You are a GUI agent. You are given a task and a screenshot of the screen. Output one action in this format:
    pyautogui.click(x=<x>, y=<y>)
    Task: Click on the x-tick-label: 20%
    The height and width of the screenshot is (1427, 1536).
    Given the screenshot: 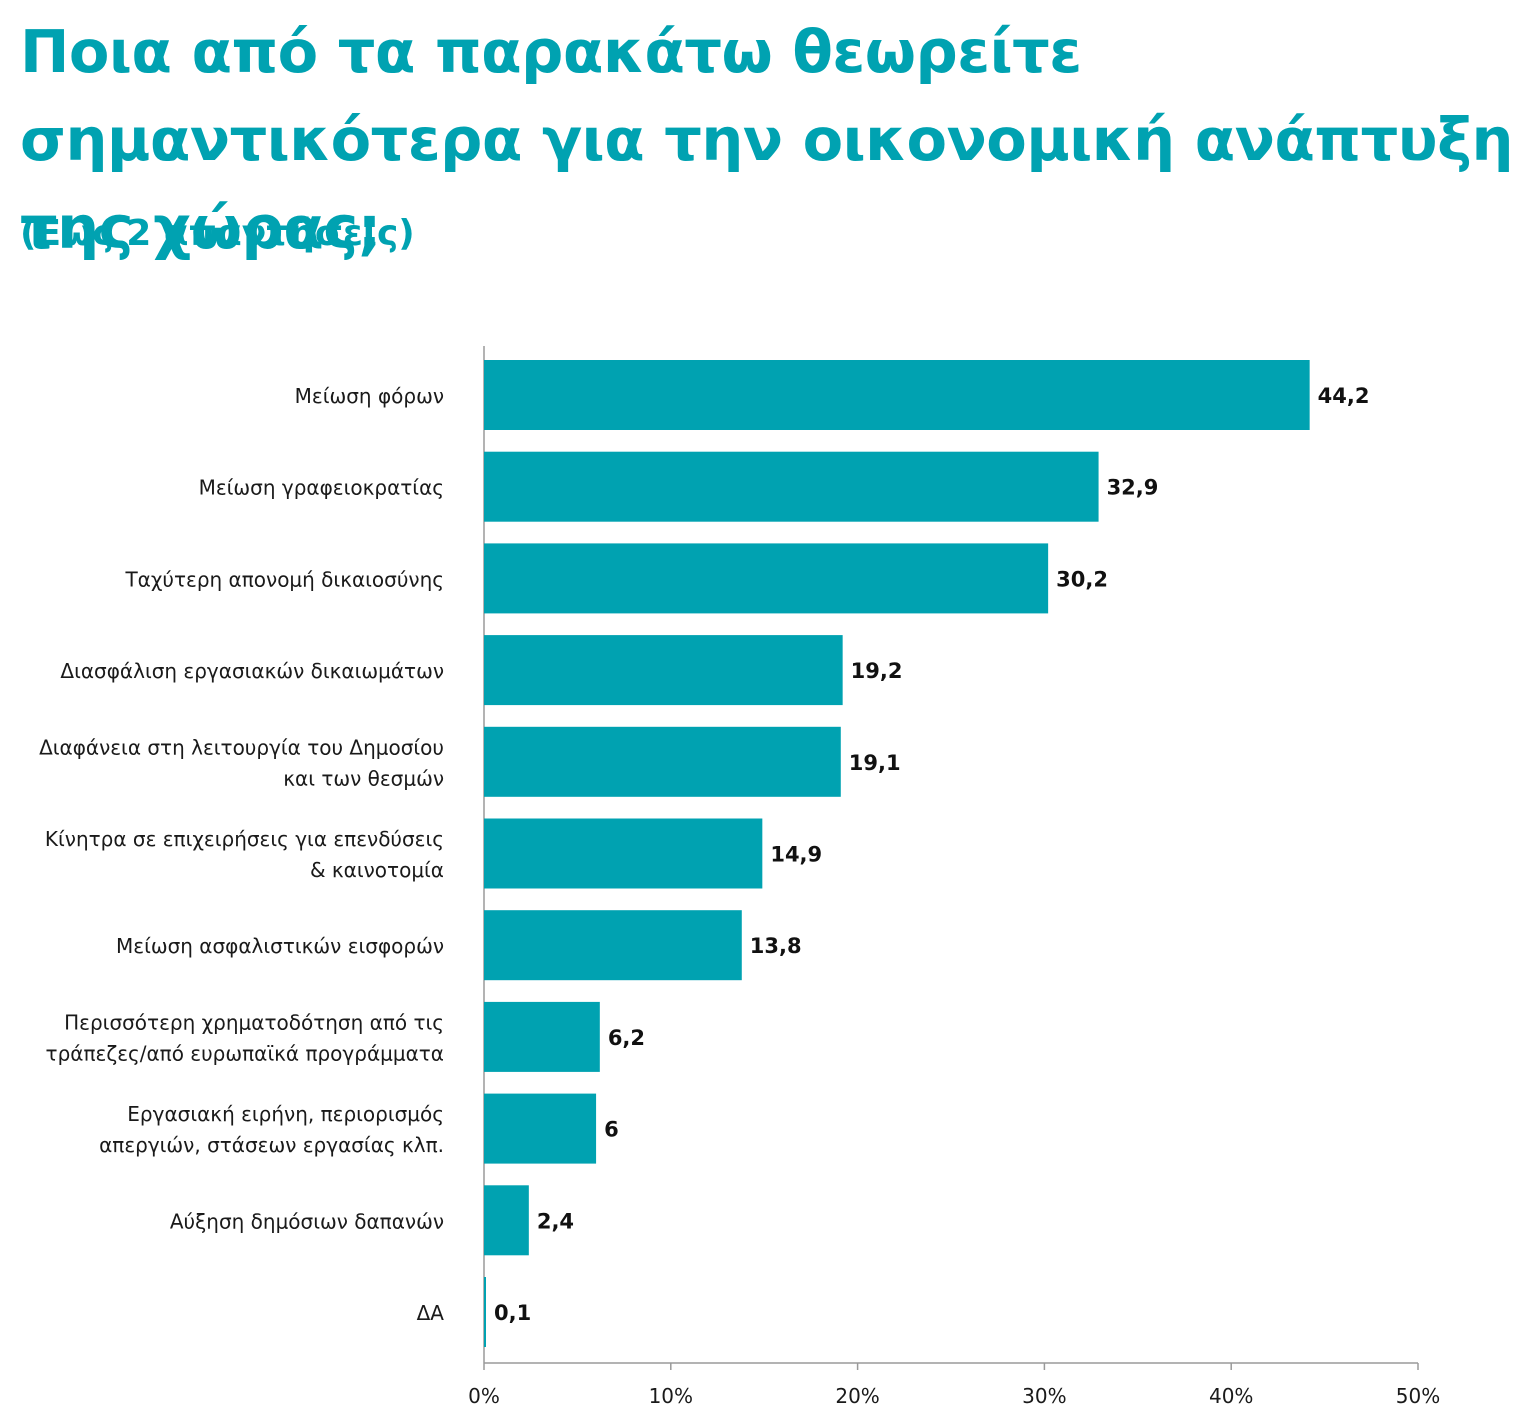 What is the action you would take?
    pyautogui.click(x=857, y=1396)
    